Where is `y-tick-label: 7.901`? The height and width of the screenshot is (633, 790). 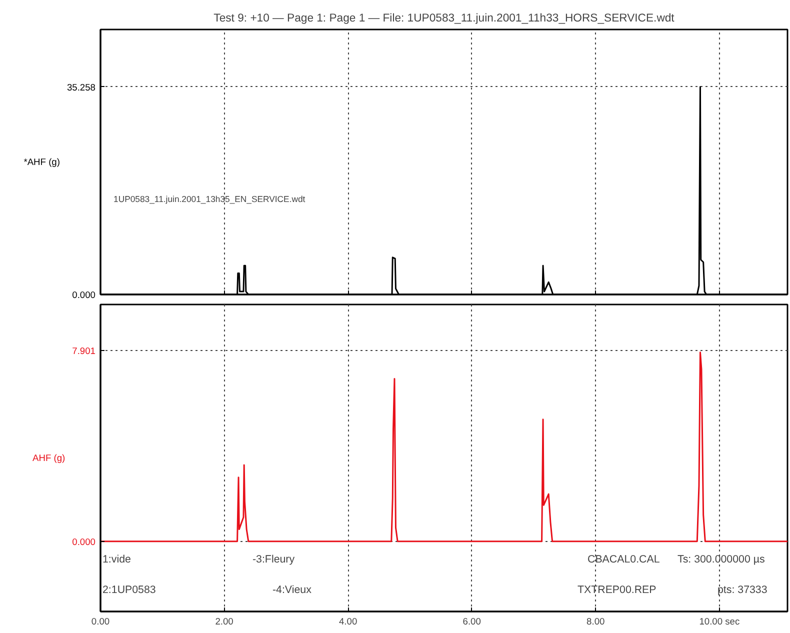 y-tick-label: 7.901 is located at coordinates (84, 351).